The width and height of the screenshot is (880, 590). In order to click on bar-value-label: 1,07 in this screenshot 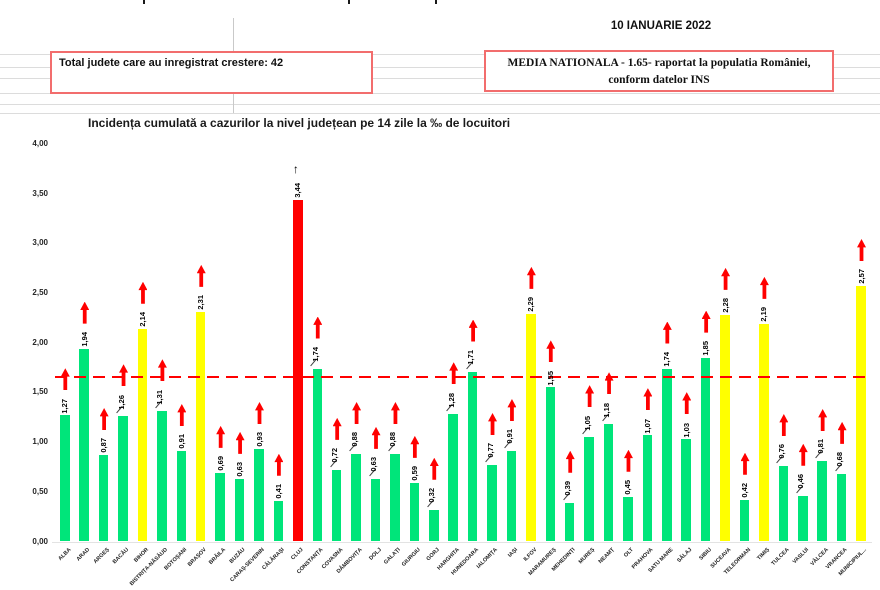, I will do `click(647, 424)`.